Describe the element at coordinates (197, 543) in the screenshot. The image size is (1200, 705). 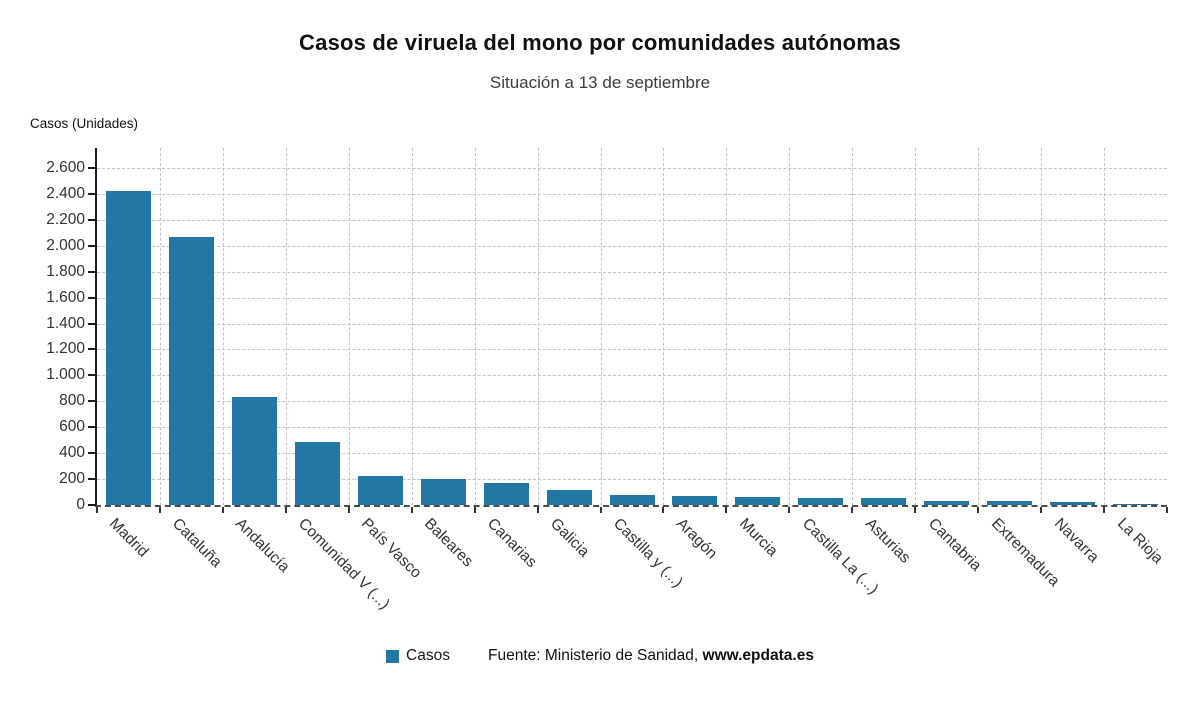
I see `x-tick-label: Cataluña` at that location.